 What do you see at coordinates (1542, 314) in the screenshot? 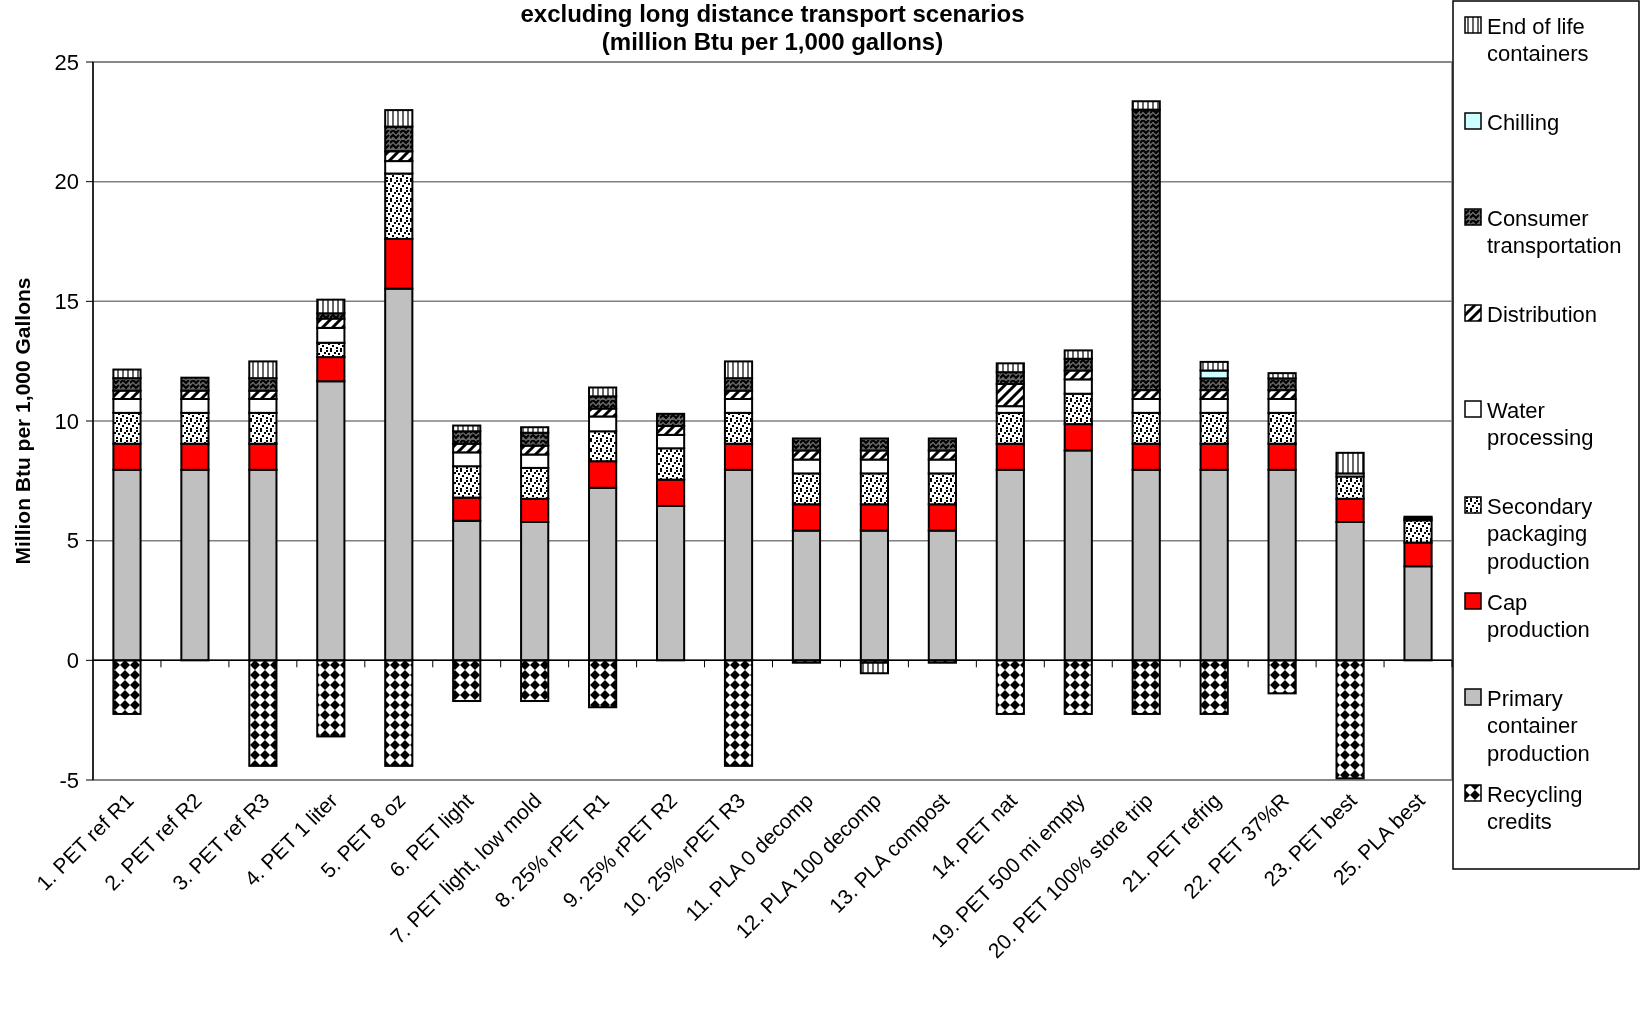
I see `legend-label: Distribution` at bounding box center [1542, 314].